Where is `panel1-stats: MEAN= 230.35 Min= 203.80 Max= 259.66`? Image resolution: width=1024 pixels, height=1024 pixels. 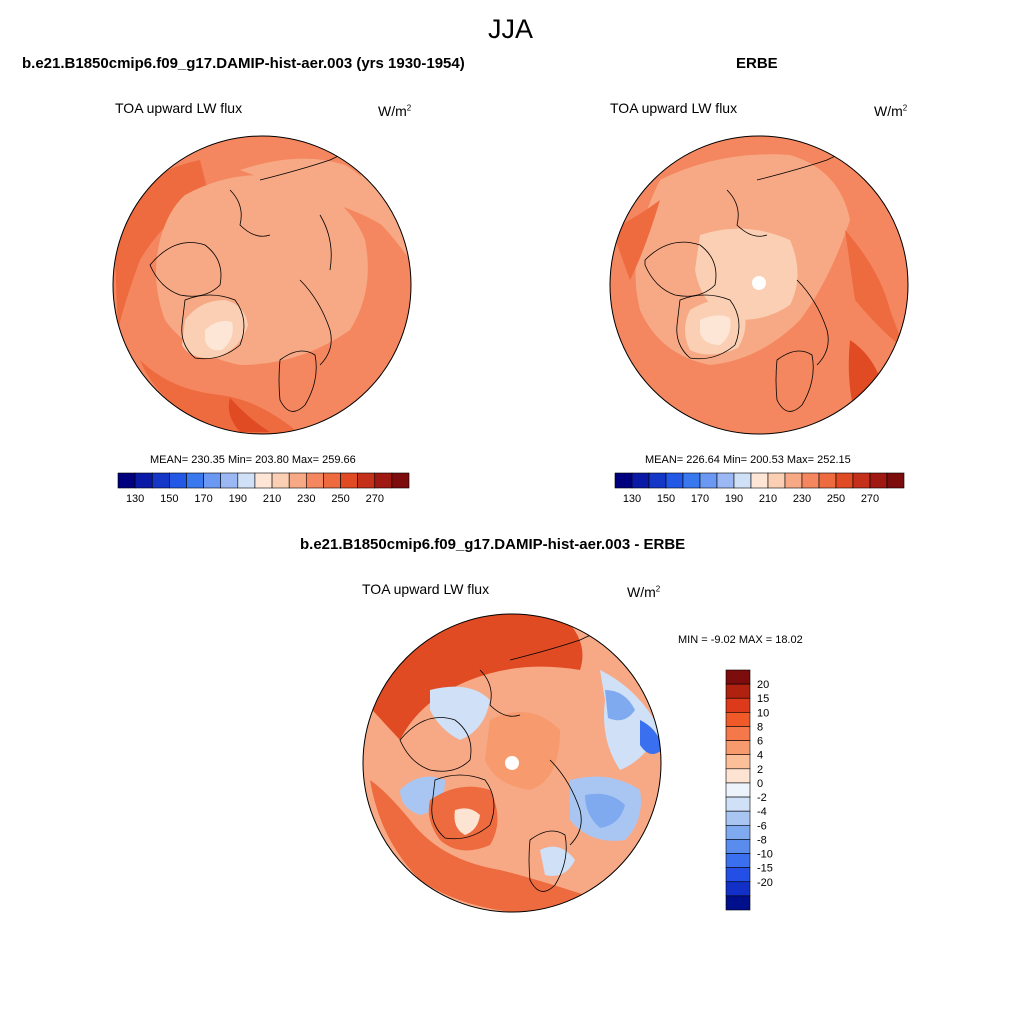
panel1-stats: MEAN= 230.35 Min= 203.80 Max= 259.66 is located at coordinates (253, 460).